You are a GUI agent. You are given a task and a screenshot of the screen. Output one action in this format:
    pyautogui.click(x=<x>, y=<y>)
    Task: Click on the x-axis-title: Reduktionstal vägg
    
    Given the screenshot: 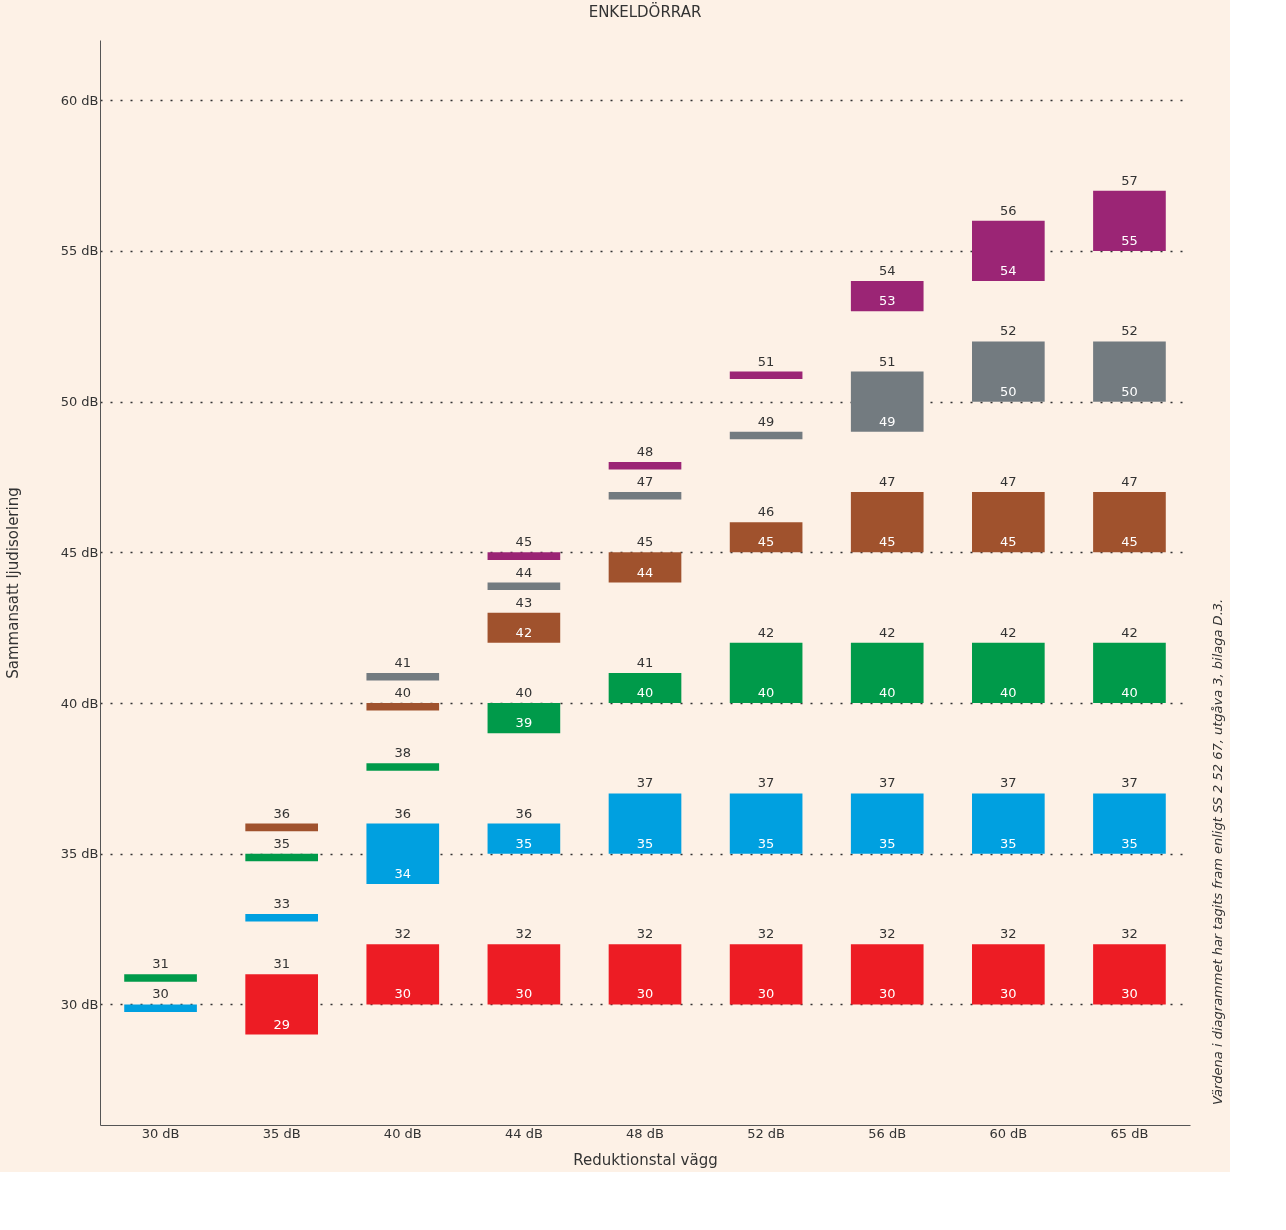 What is the action you would take?
    pyautogui.click(x=645, y=1159)
    